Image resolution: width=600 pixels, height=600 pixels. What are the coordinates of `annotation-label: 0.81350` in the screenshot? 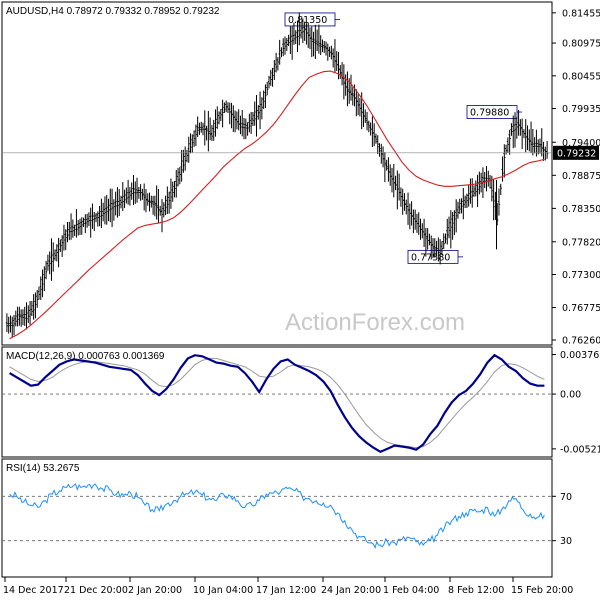 It's located at (307, 20).